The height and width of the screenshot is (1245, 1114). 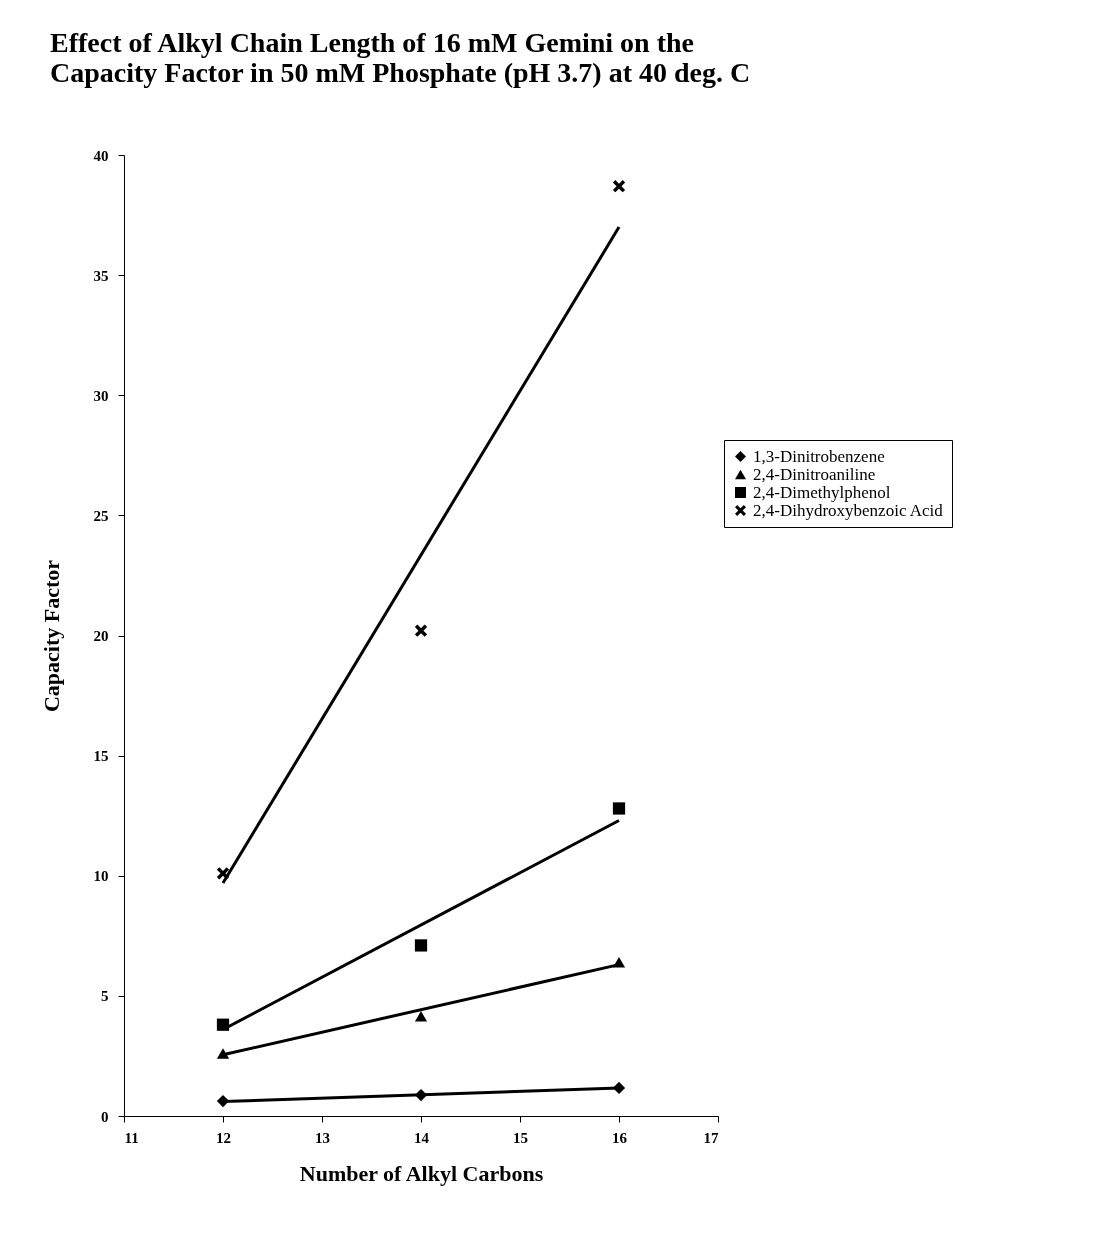 What do you see at coordinates (223, 1137) in the screenshot?
I see `x-tick-label: 12` at bounding box center [223, 1137].